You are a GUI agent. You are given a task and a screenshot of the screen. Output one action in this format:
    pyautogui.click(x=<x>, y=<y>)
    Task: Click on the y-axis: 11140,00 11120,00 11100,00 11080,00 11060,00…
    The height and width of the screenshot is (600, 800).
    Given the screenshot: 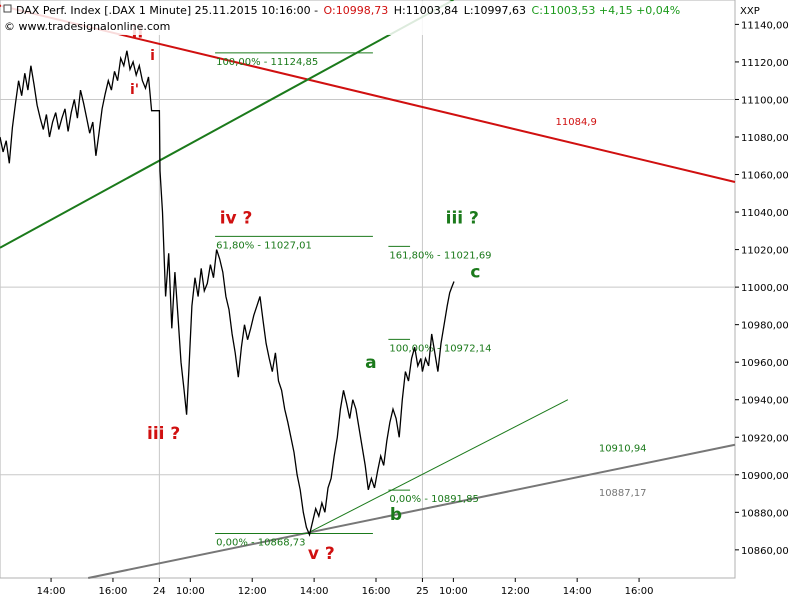 What is the action you would take?
    pyautogui.click(x=762, y=288)
    